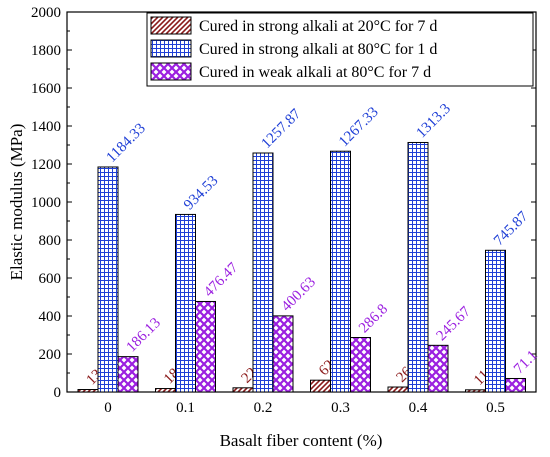 The width and height of the screenshot is (550, 457). Describe the element at coordinates (50, 241) in the screenshot. I see `y-tick-label: 800` at that location.